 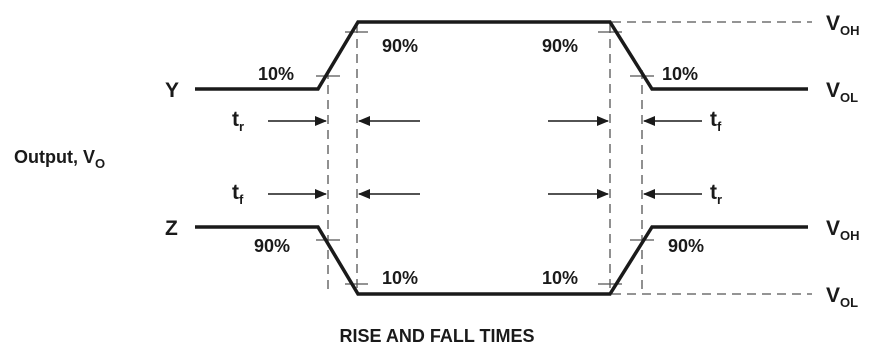 What do you see at coordinates (686, 246) in the screenshot?
I see `pct-z-90-right: 90%` at bounding box center [686, 246].